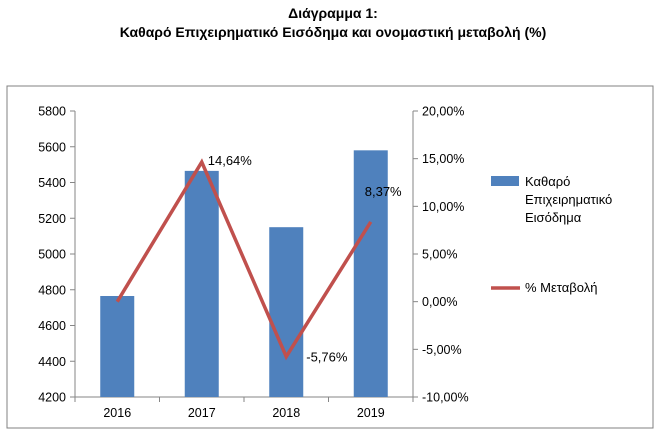 The height and width of the screenshot is (442, 666). I want to click on y-left-tick-label: 5000, so click(52, 255).